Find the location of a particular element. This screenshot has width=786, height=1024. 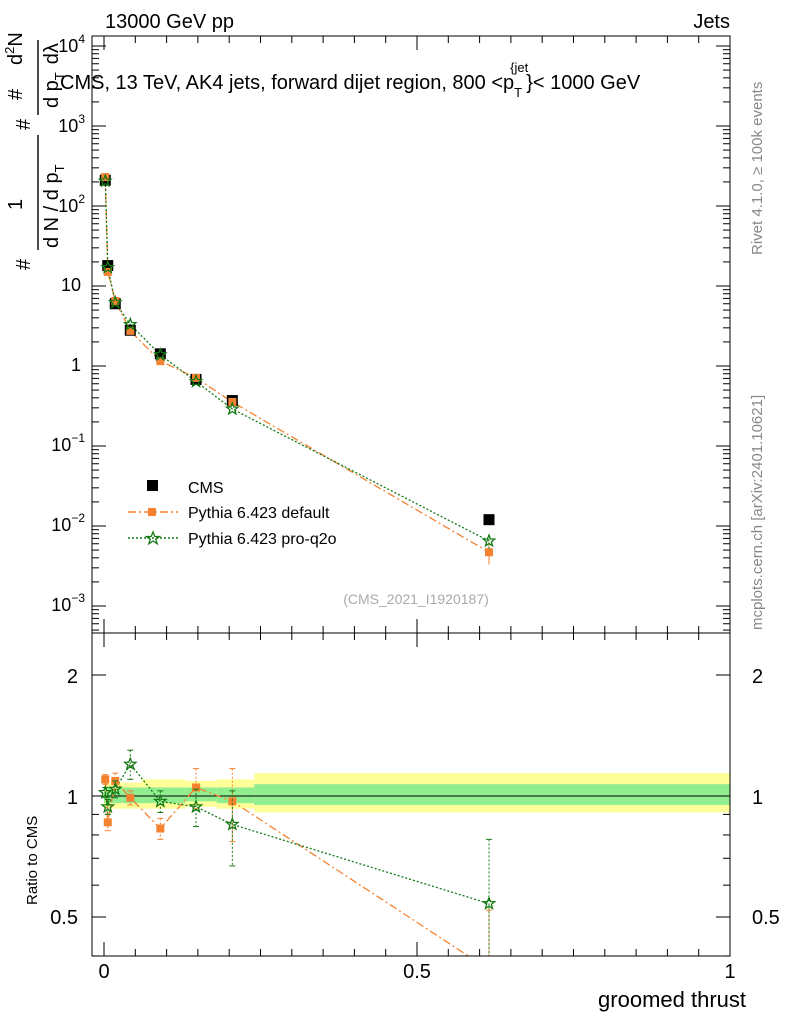

header-right: Jets is located at coordinates (711, 22).